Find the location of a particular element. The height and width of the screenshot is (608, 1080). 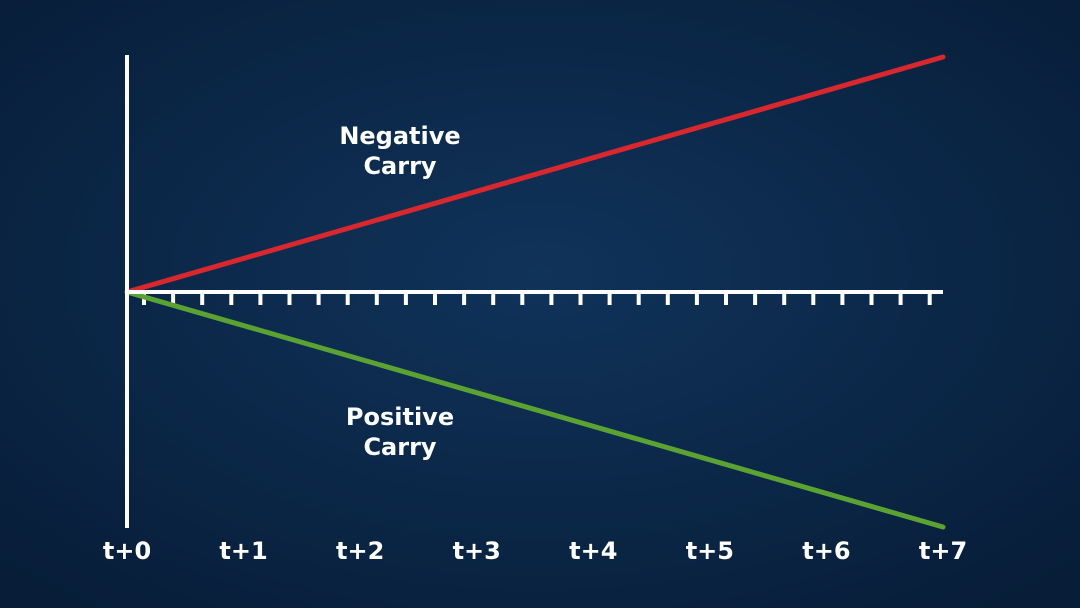

positive-label: Carry is located at coordinates (399, 447).